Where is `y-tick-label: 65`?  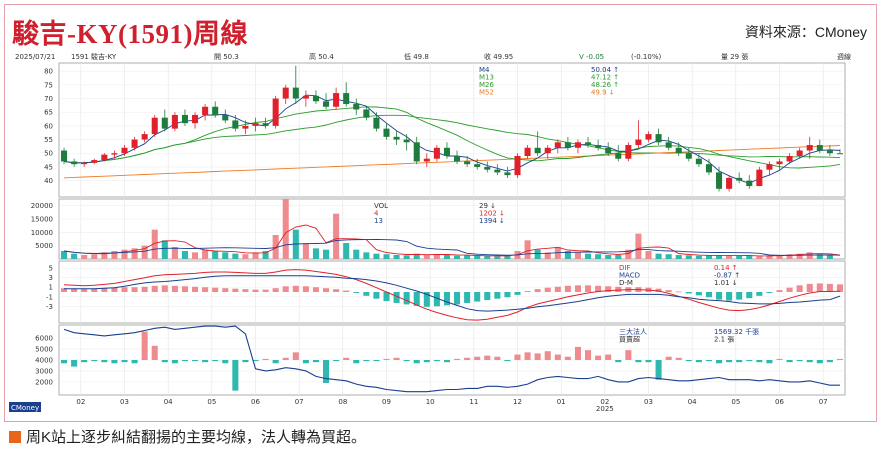
y-tick-label: 65 is located at coordinates (48, 113).